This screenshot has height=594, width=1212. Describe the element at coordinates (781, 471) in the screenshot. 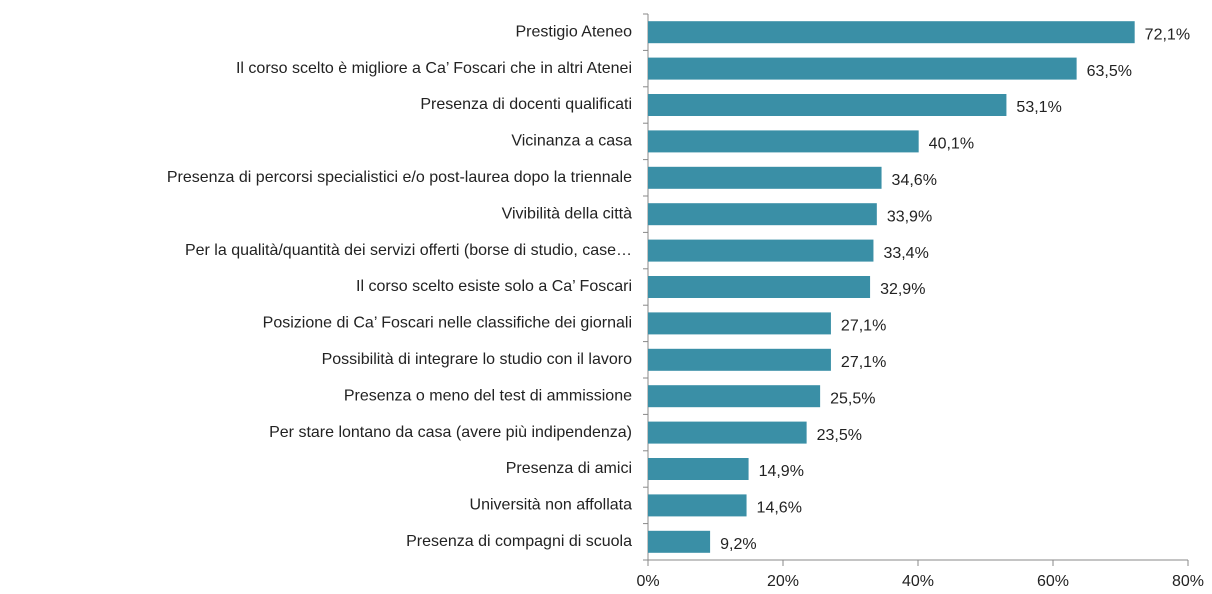

I see `value-label: 14,9%` at that location.